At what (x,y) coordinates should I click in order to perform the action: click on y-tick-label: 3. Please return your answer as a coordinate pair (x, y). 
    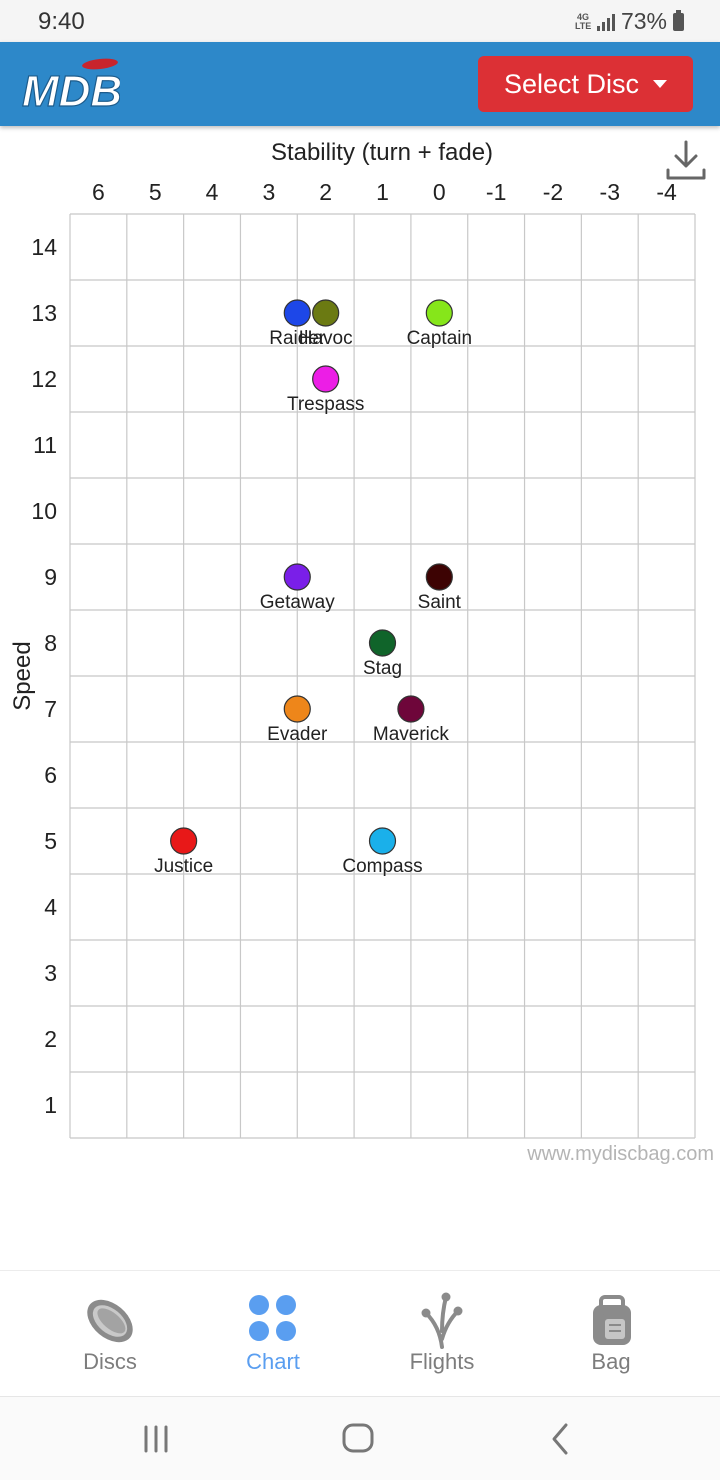
    Looking at the image, I should click on (50, 973).